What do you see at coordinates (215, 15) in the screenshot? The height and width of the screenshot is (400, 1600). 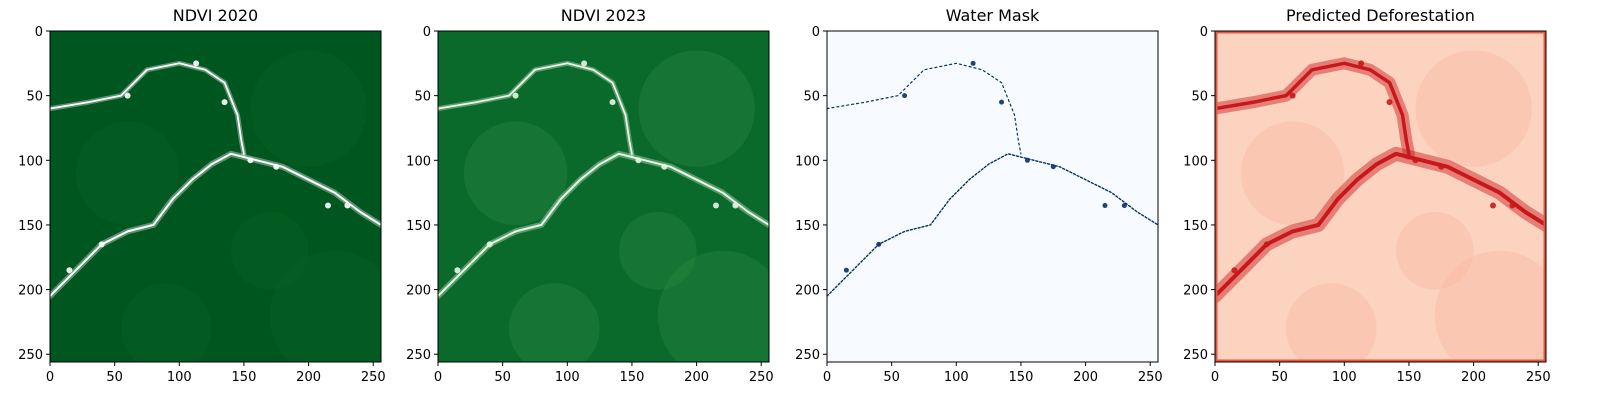 I see `panel-title: NDVI 2020` at bounding box center [215, 15].